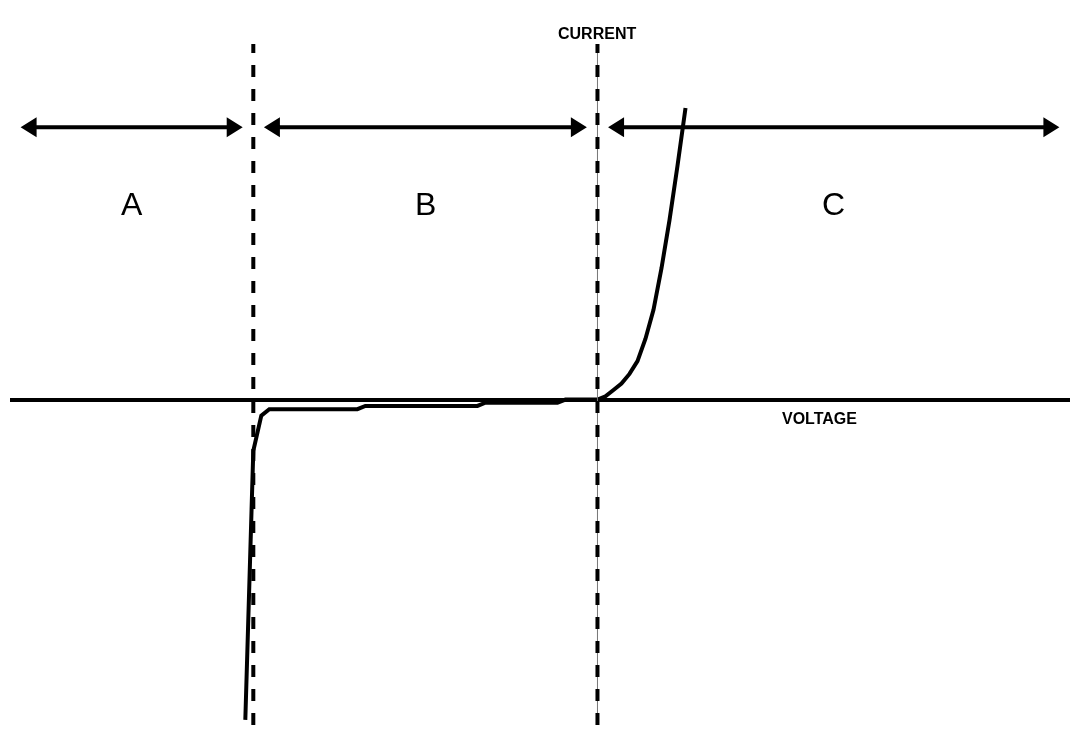  I want to click on annotation: B, so click(426, 204).